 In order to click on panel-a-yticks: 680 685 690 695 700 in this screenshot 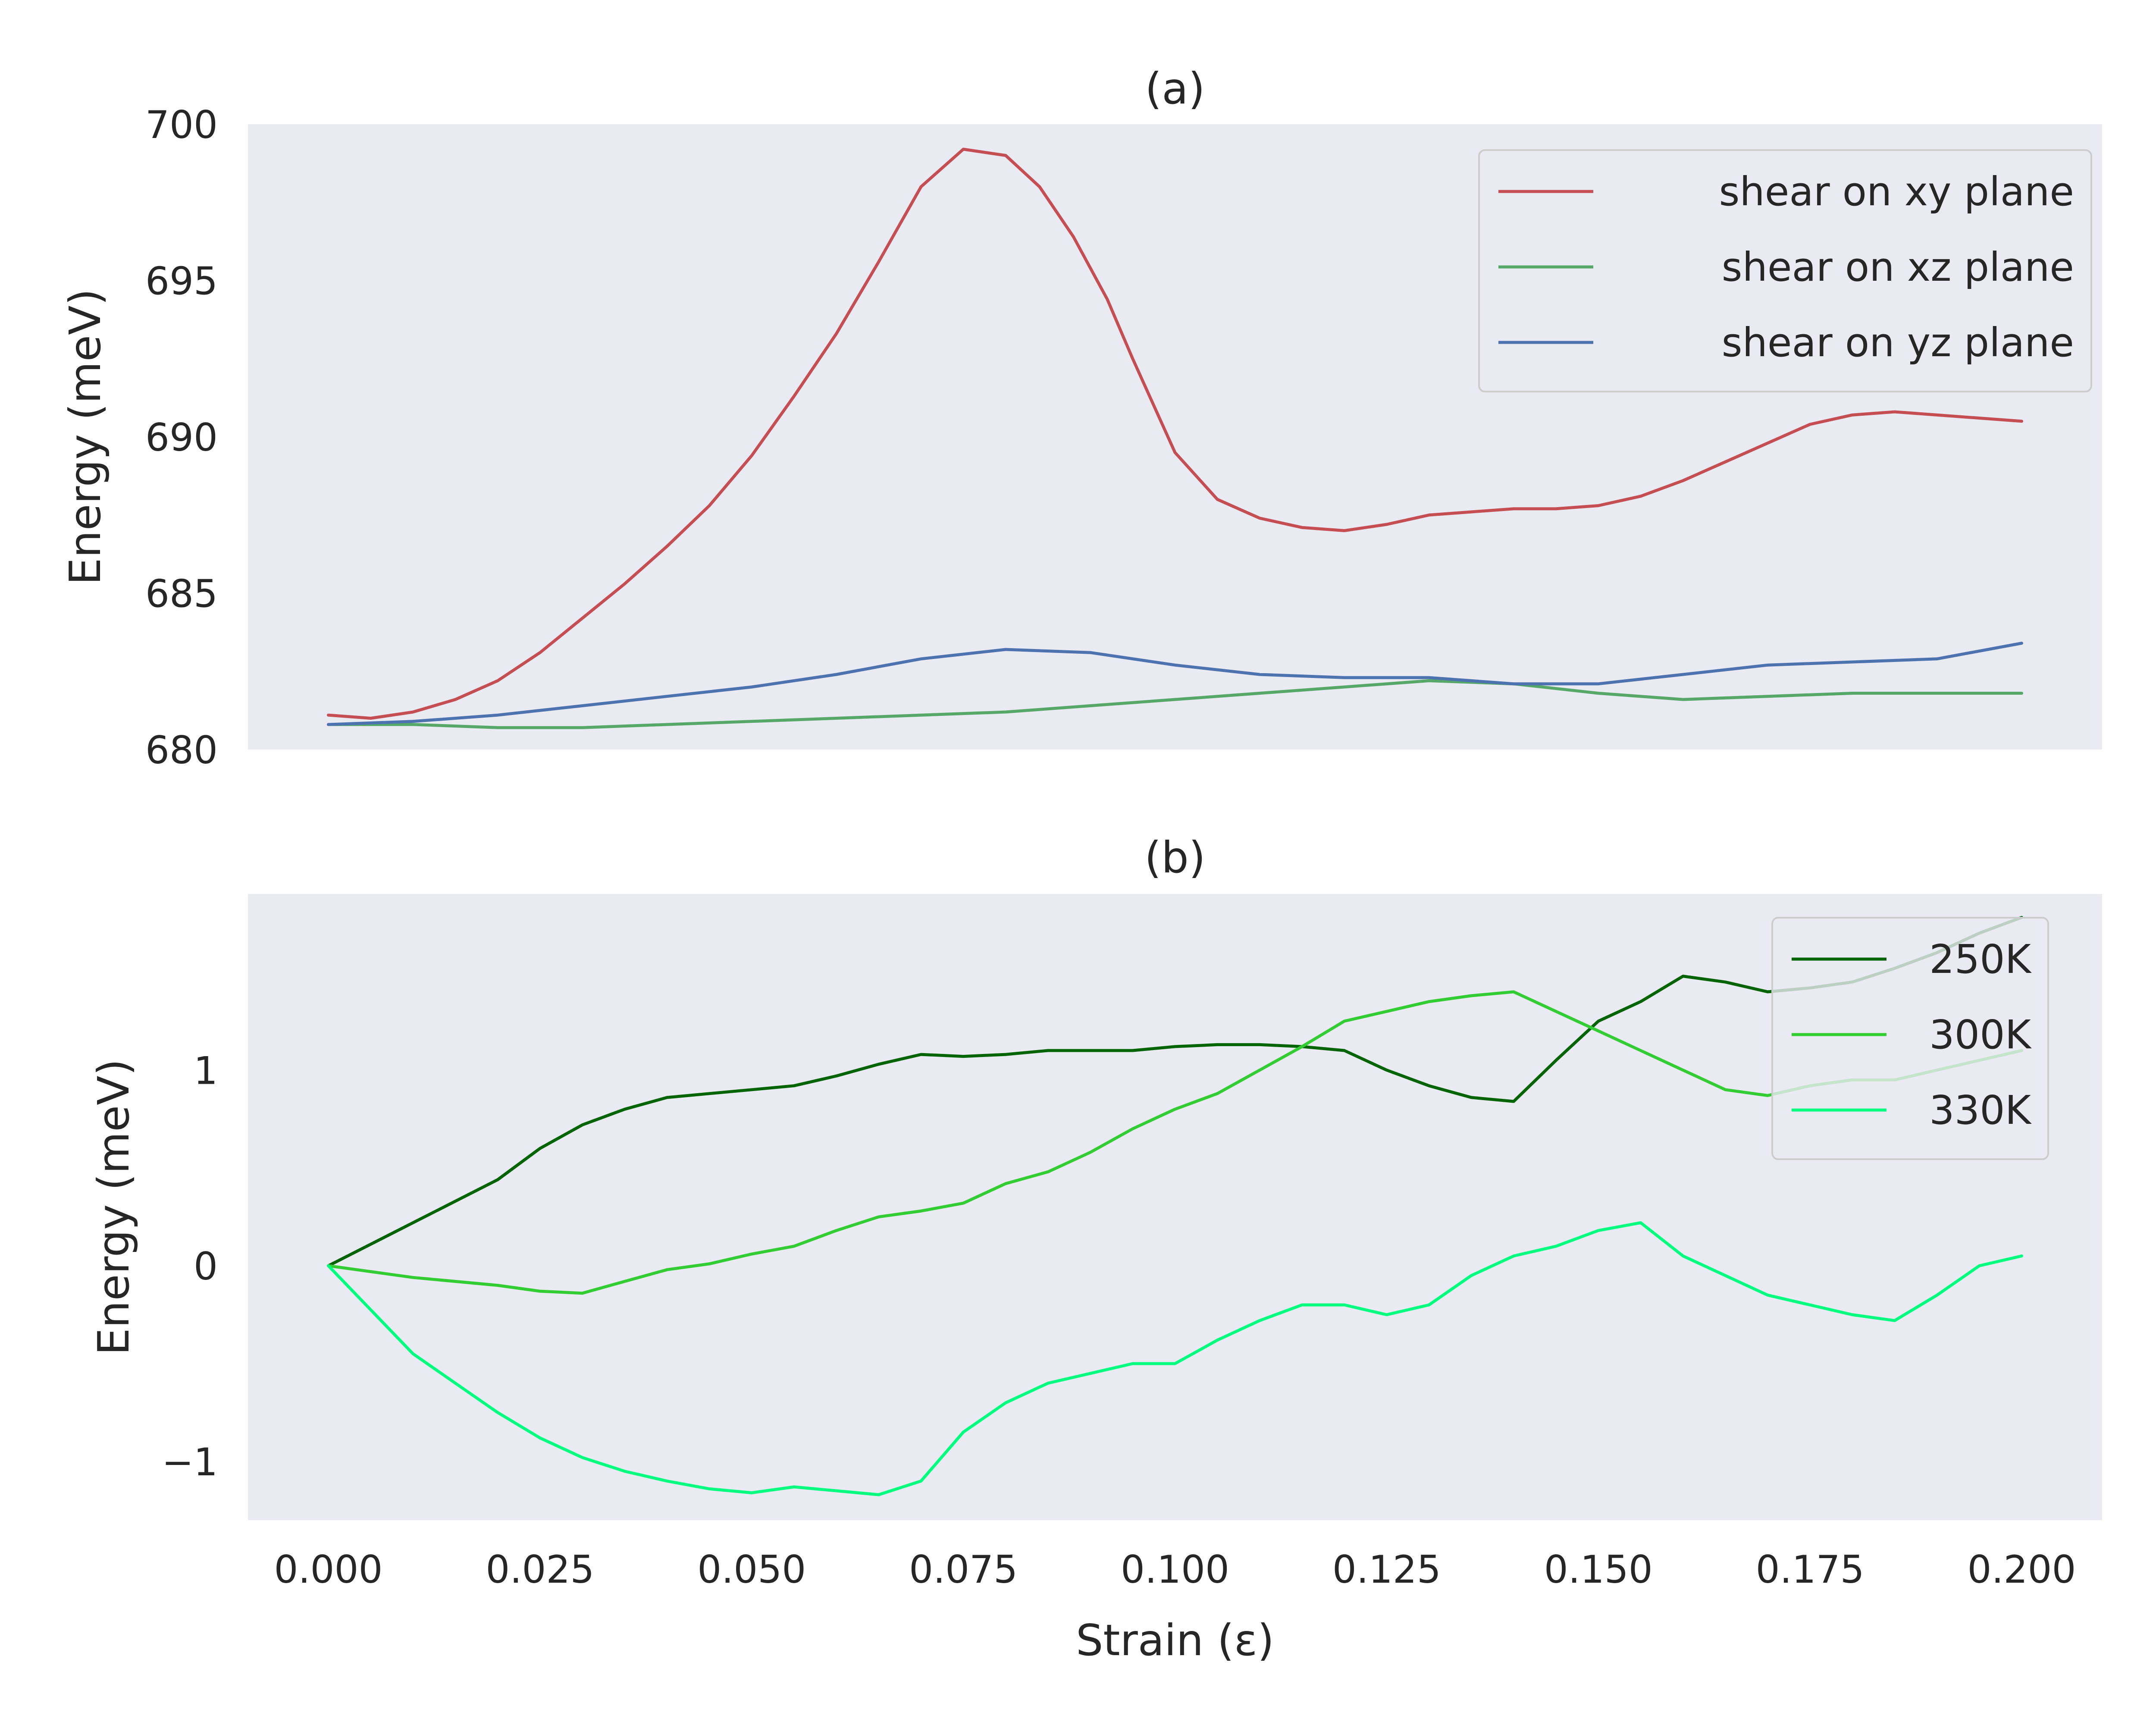, I will do `click(181, 438)`.